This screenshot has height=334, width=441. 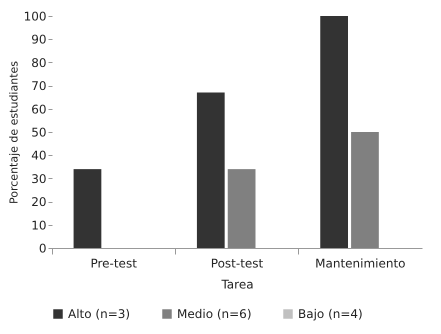 I want to click on legend-label: Medio (n=6), so click(x=214, y=314).